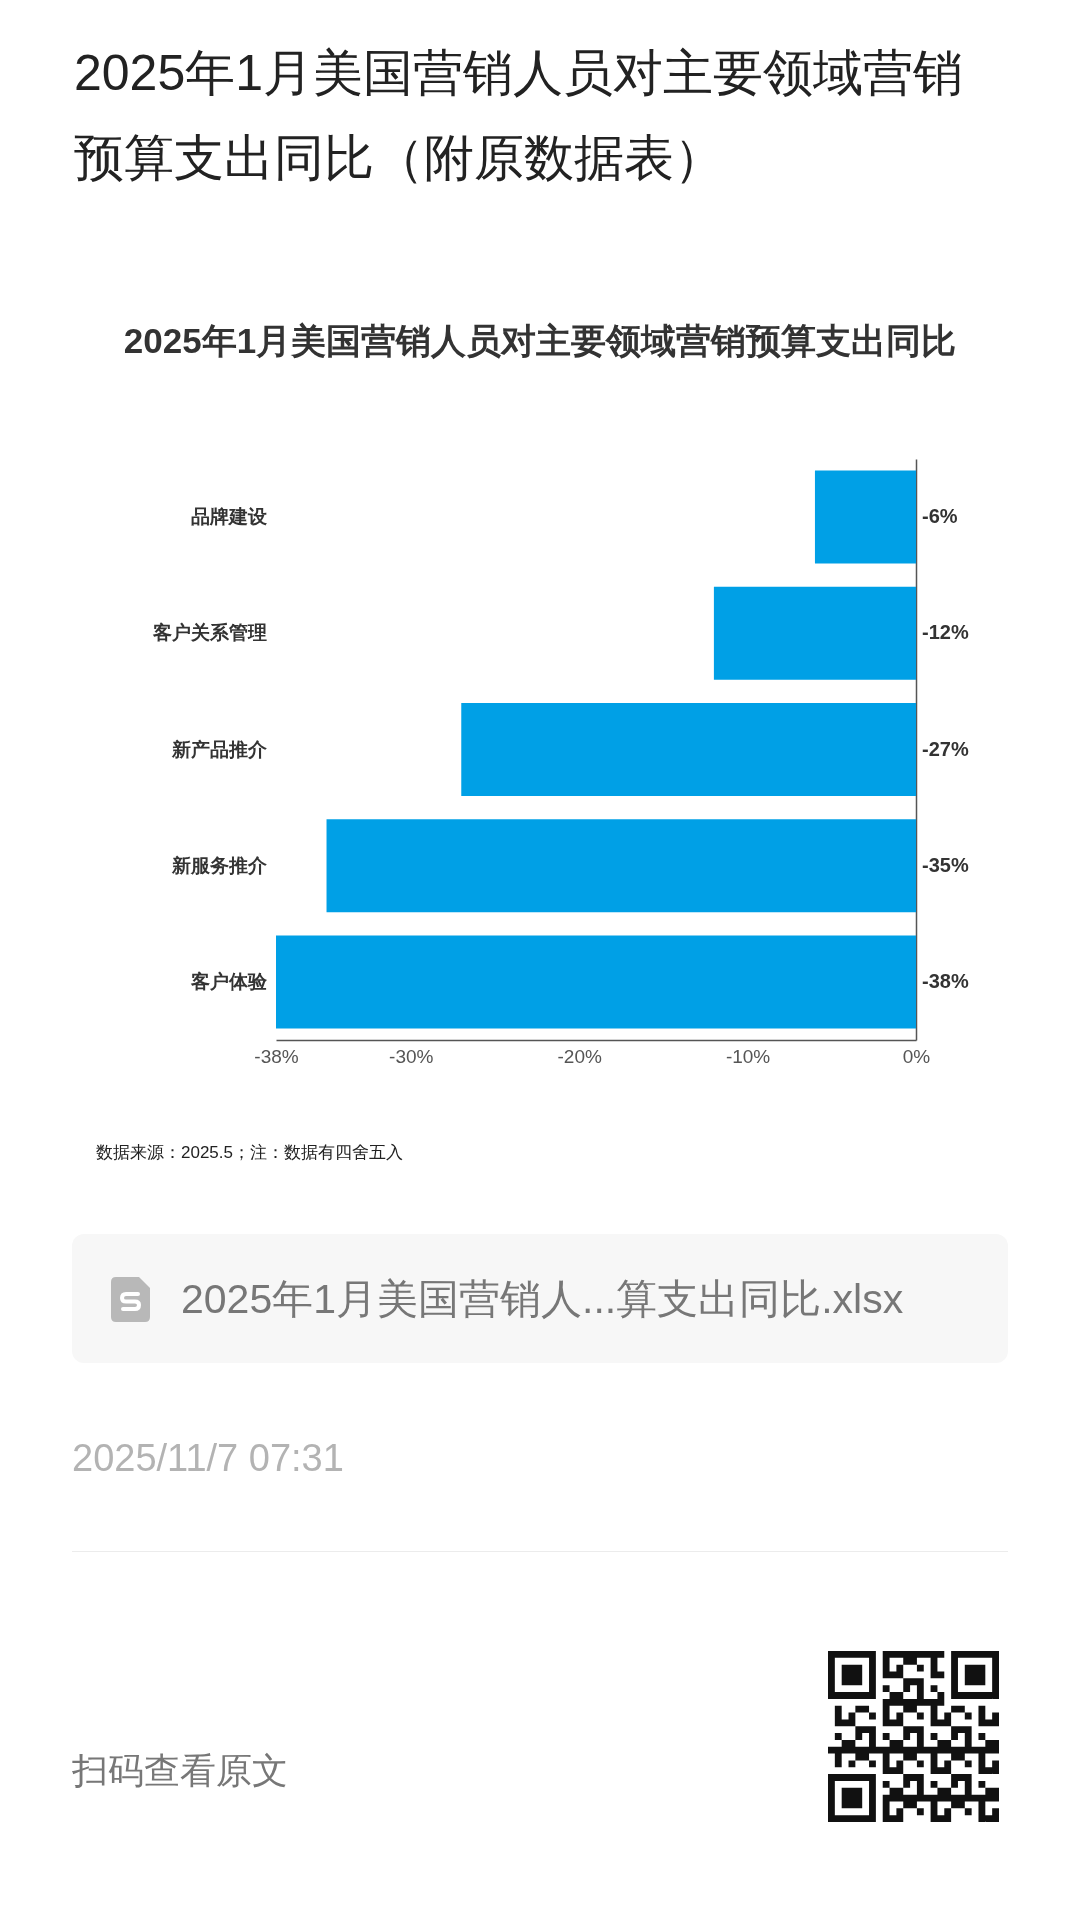 The width and height of the screenshot is (1080, 1921). I want to click on text: 扫码查看原文, so click(180, 1771).